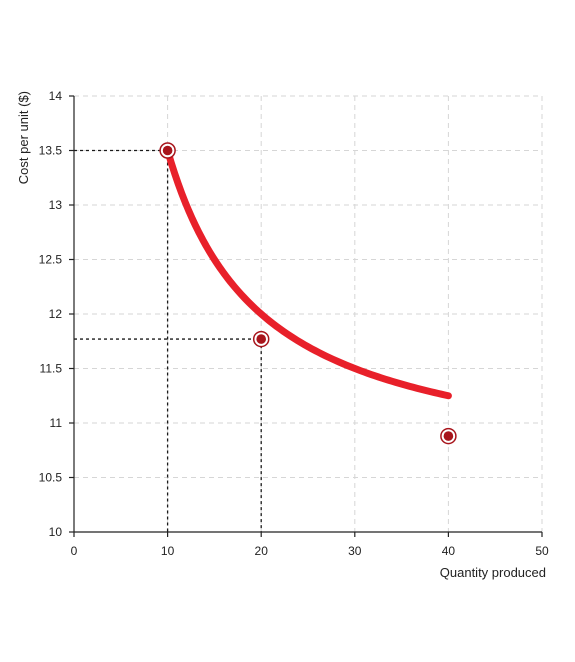 The height and width of the screenshot is (662, 575). What do you see at coordinates (493, 572) in the screenshot?
I see `x-axis-title: Quantity produced` at bounding box center [493, 572].